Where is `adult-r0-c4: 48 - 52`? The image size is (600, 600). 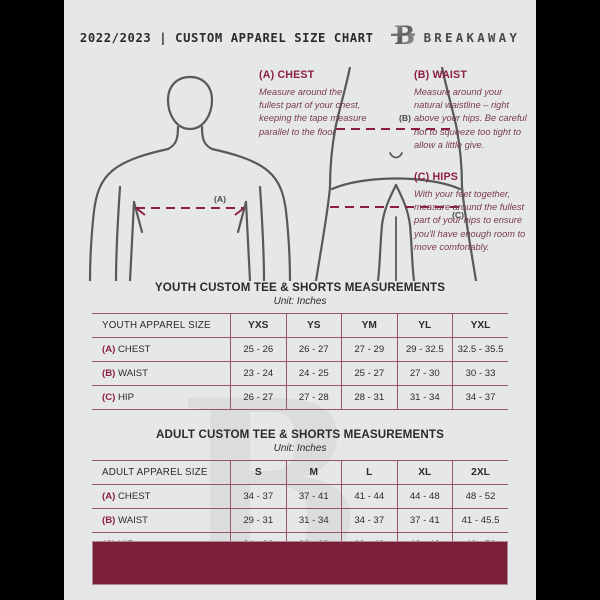 adult-r0-c4: 48 - 52 is located at coordinates (480, 496).